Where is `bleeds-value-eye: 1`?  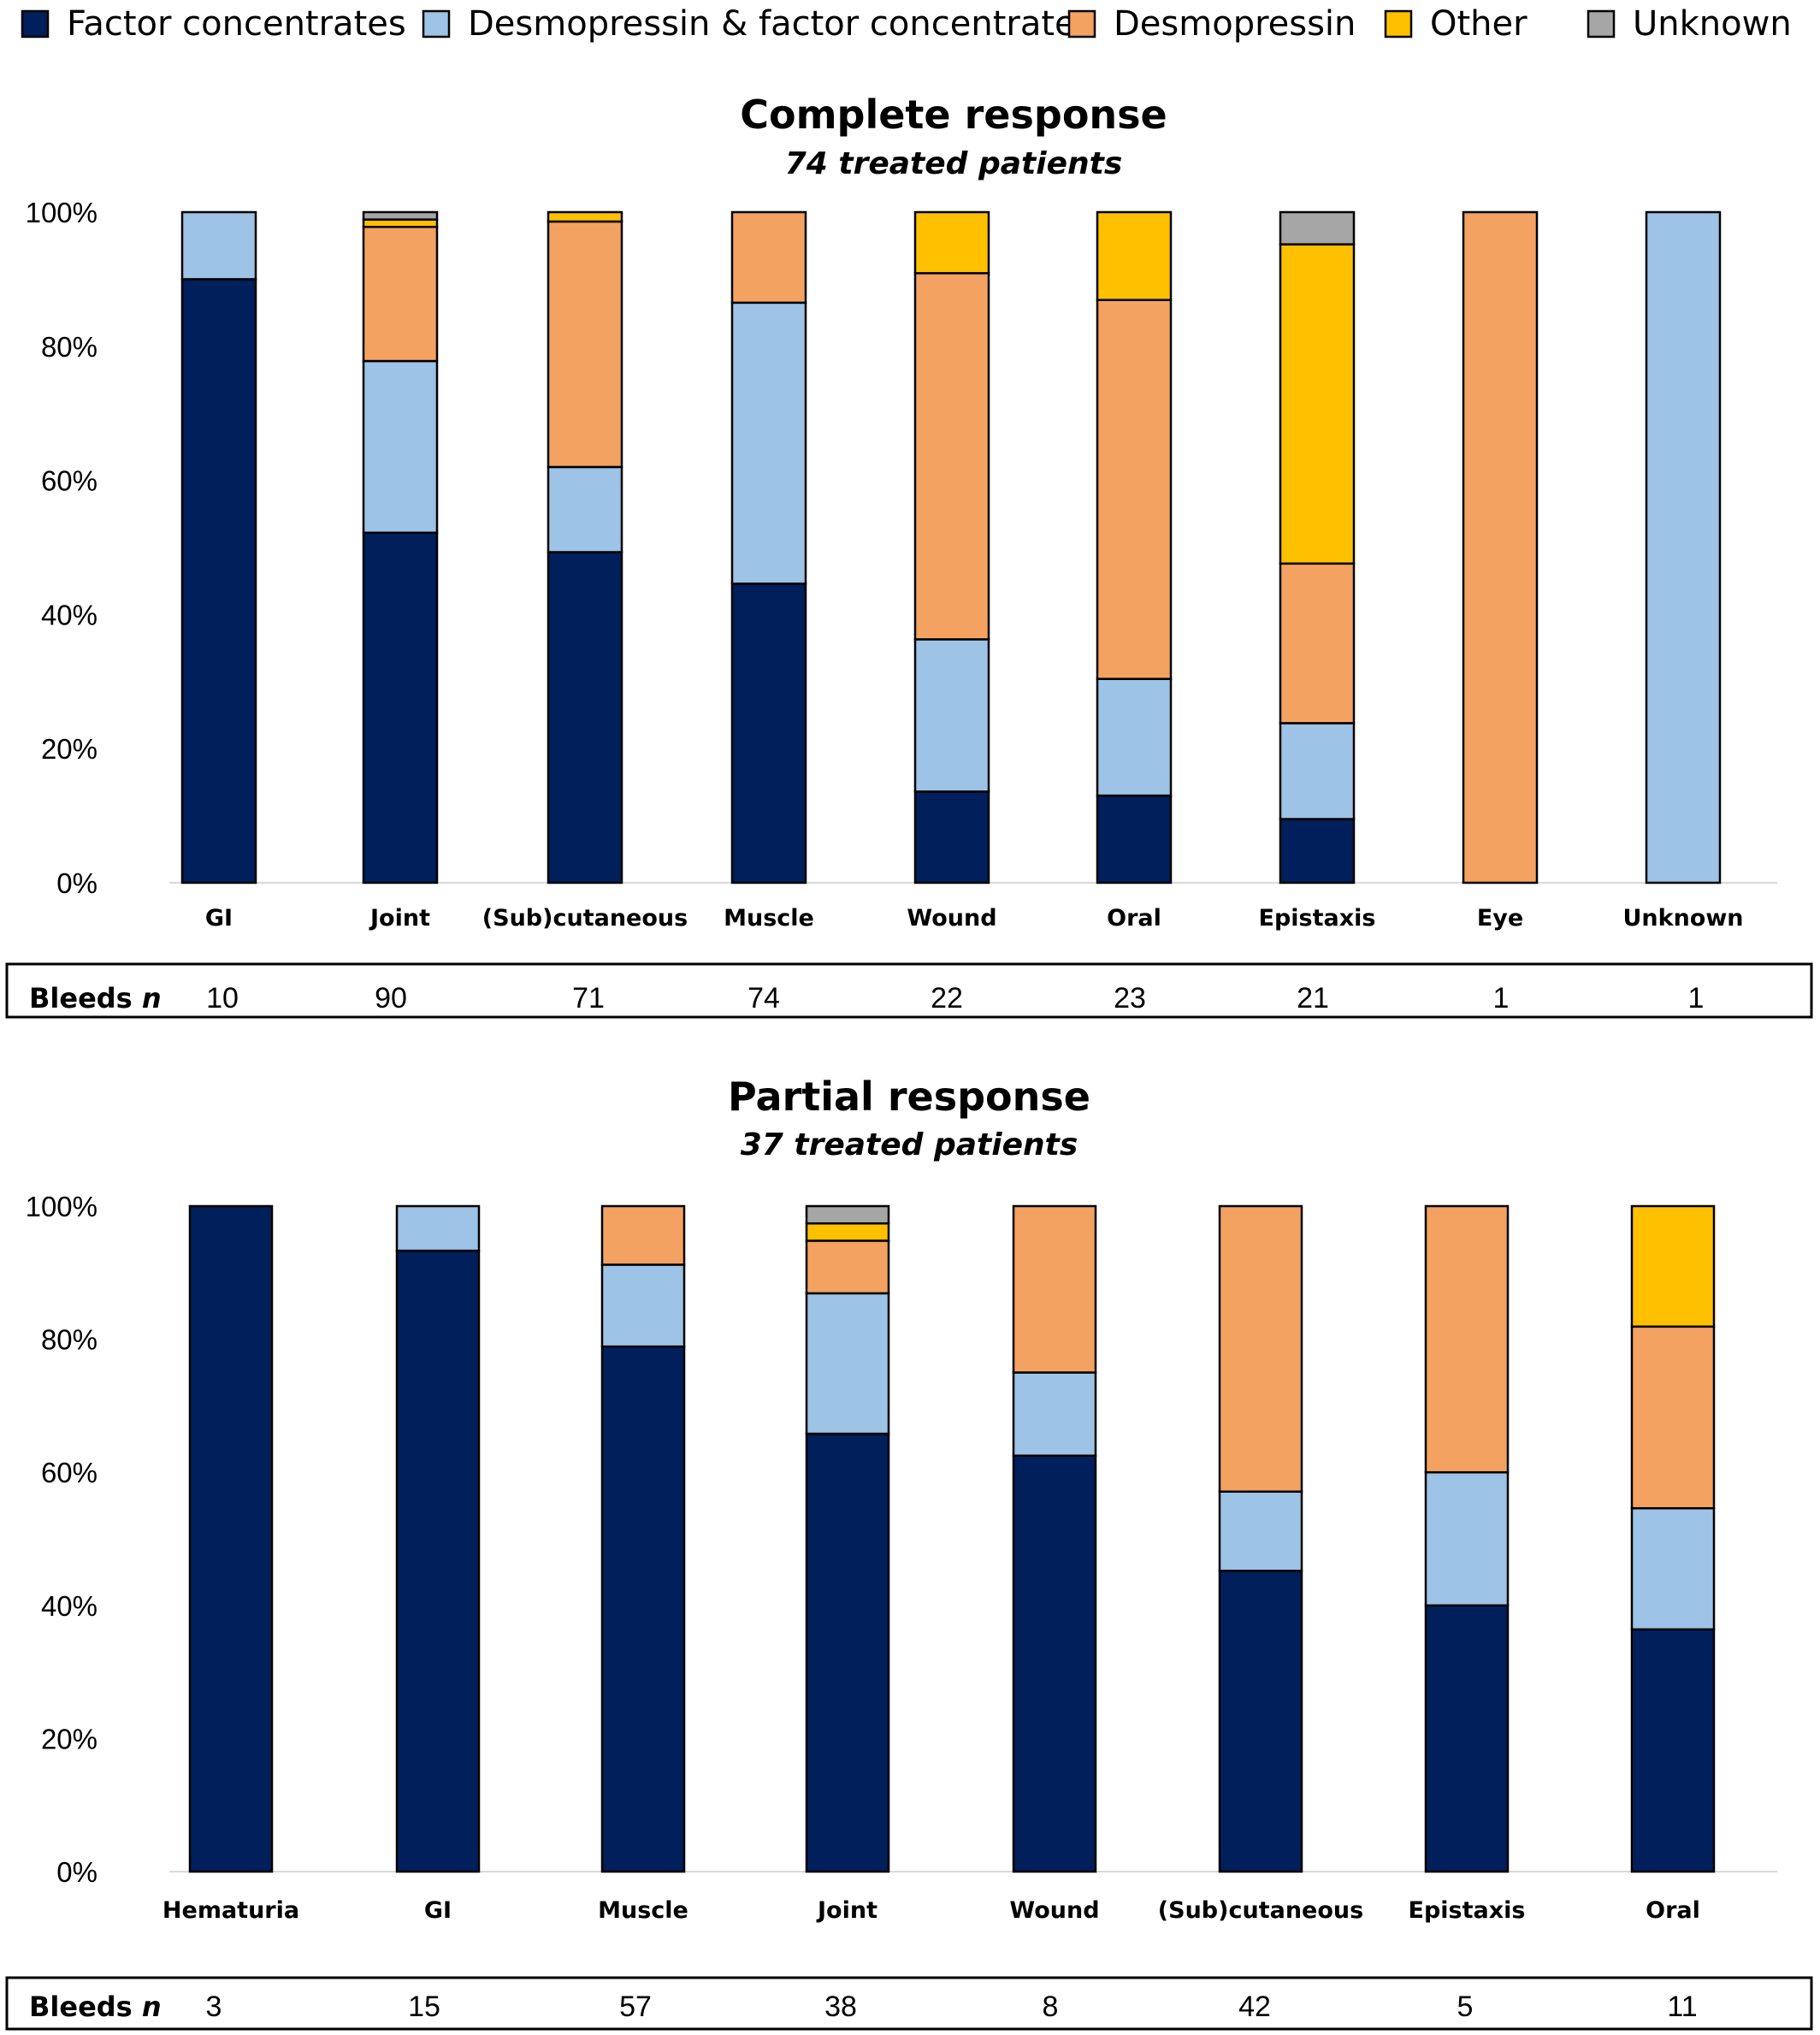 bleeds-value-eye: 1 is located at coordinates (1501, 998).